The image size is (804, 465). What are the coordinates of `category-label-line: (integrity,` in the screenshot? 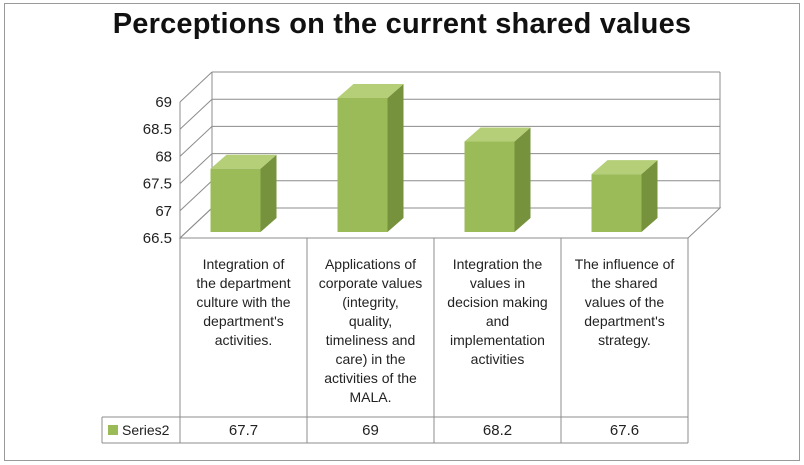 It's located at (370, 302).